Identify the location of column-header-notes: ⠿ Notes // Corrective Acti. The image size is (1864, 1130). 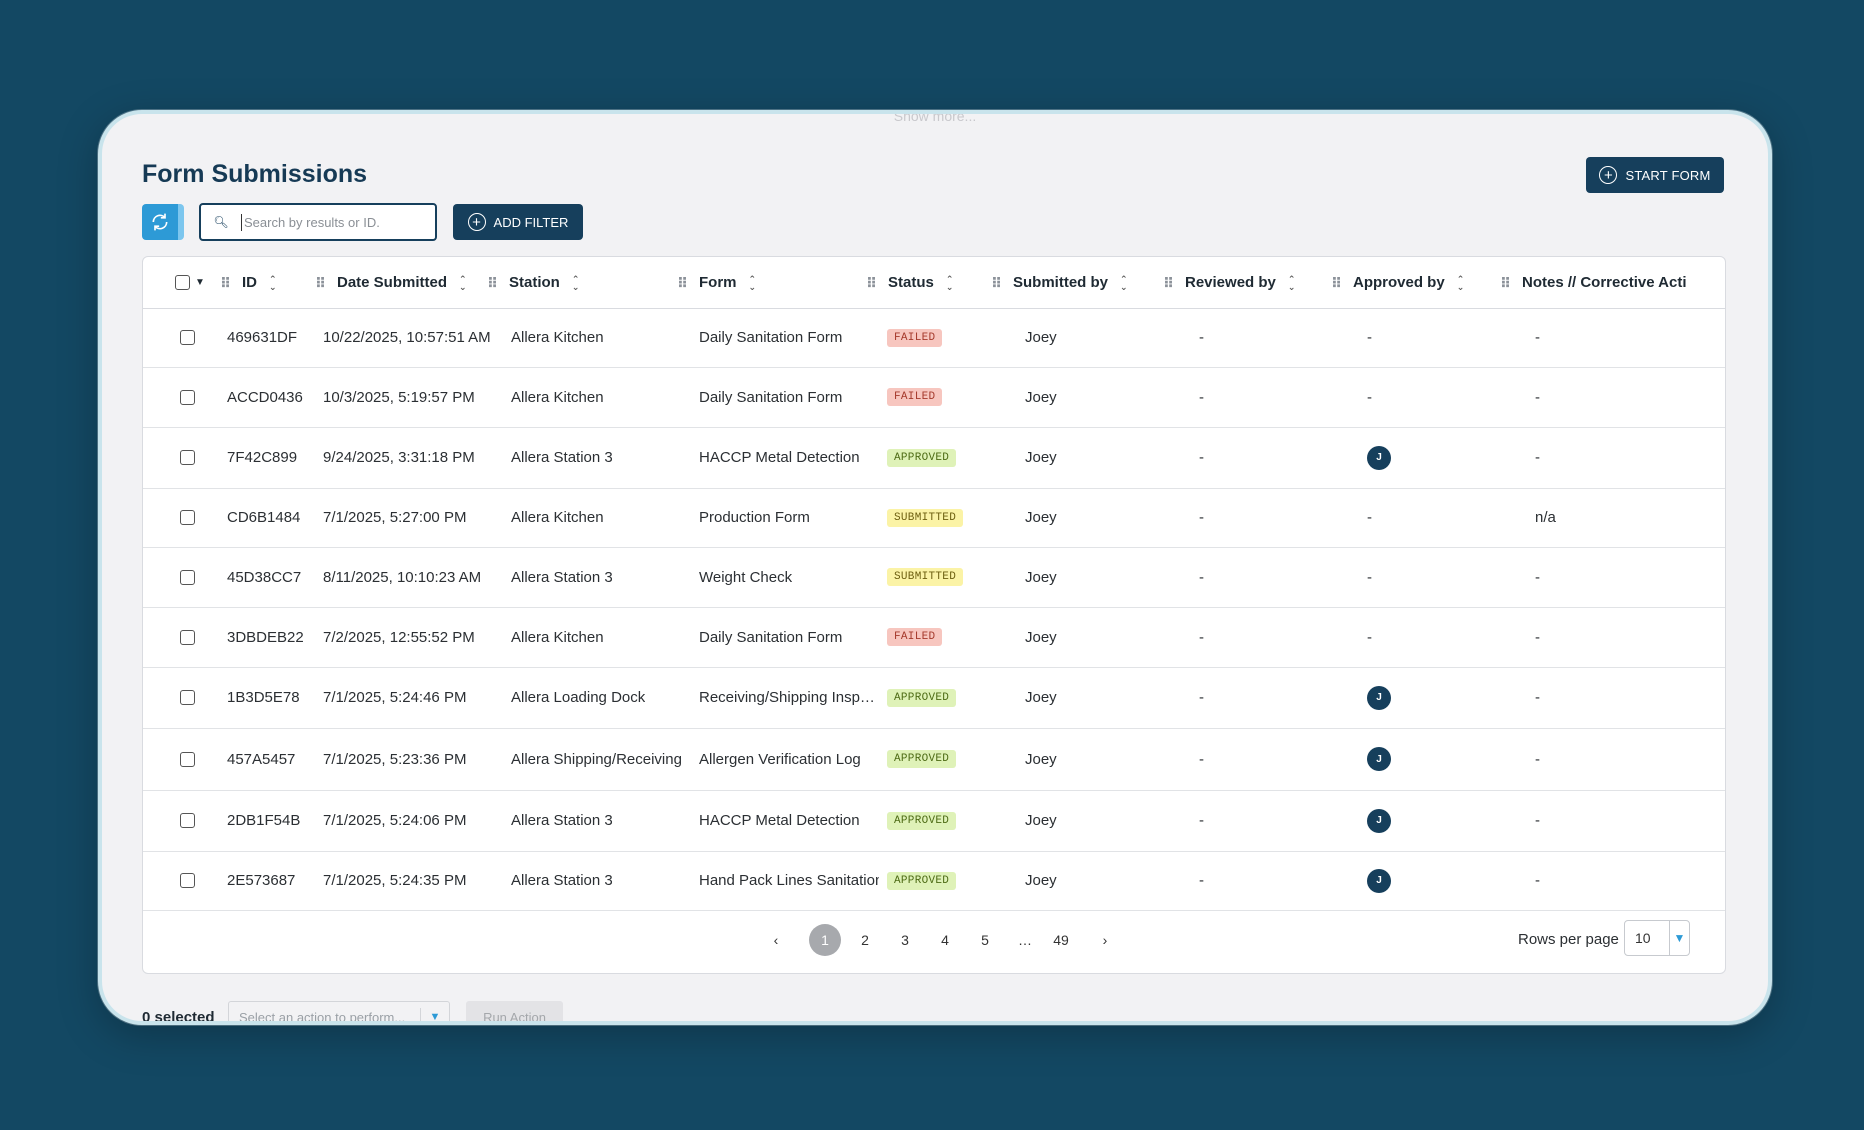
(1593, 282).